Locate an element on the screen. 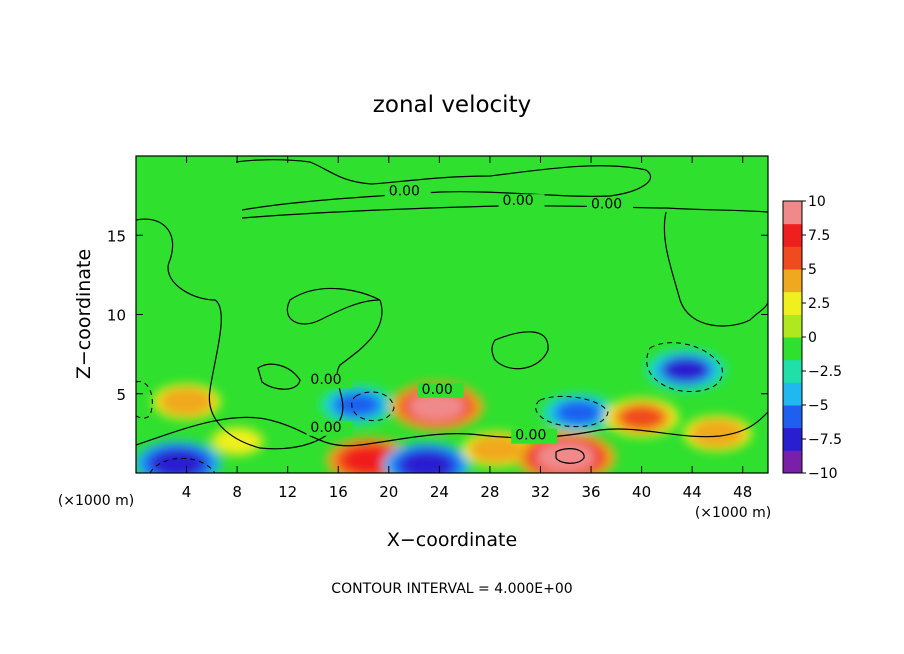 This screenshot has width=904, height=654. x-axis-label: X−coordinate is located at coordinates (452, 540).